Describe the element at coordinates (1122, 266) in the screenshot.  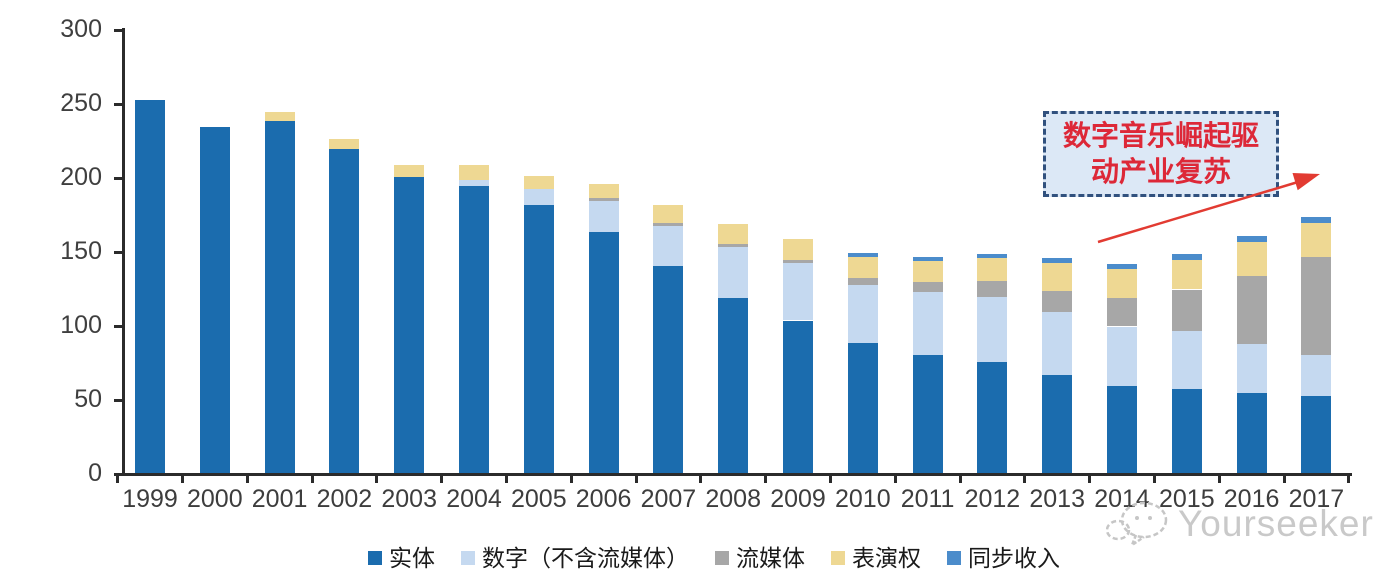
I see `bar-segment-sync-2014` at that location.